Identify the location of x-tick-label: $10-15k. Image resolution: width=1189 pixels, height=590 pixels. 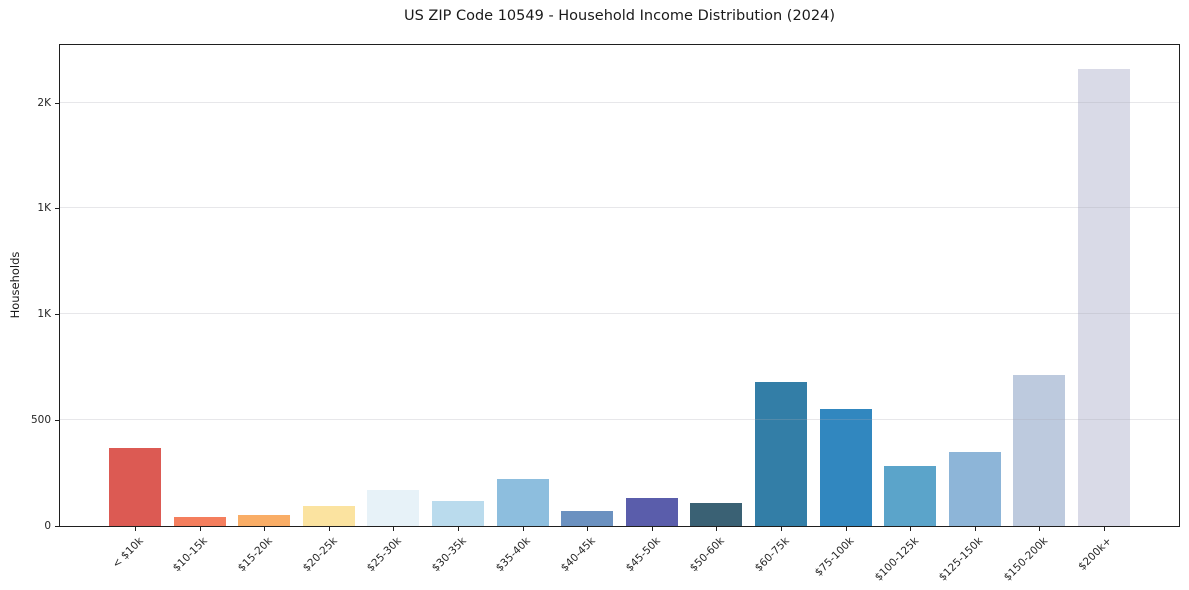
(191, 555).